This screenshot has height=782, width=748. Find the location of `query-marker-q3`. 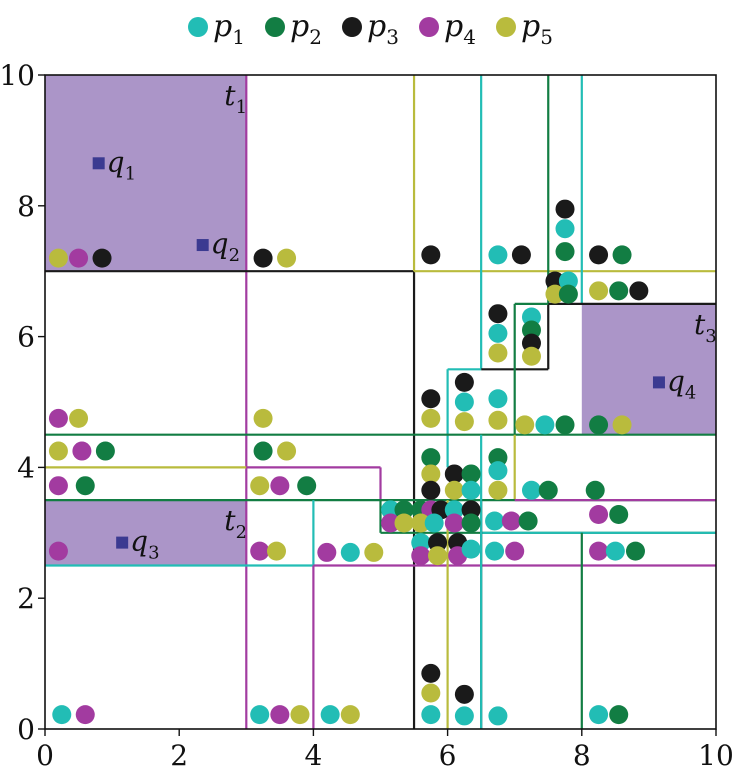

query-marker-q3 is located at coordinates (122, 542).